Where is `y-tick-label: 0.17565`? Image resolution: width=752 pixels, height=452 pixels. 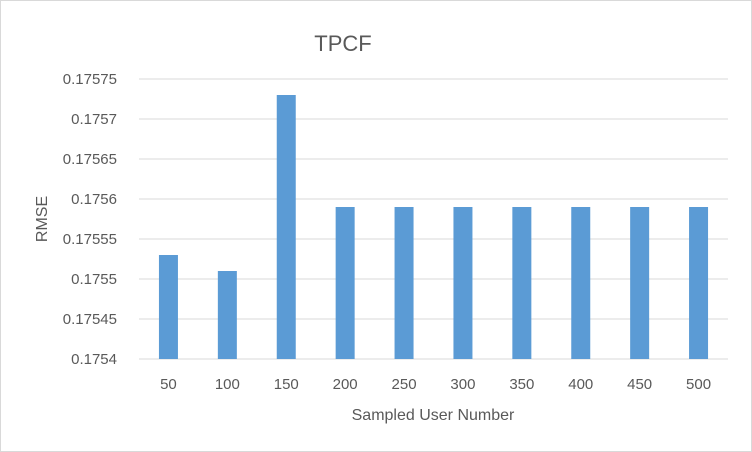
y-tick-label: 0.17565 is located at coordinates (90, 159).